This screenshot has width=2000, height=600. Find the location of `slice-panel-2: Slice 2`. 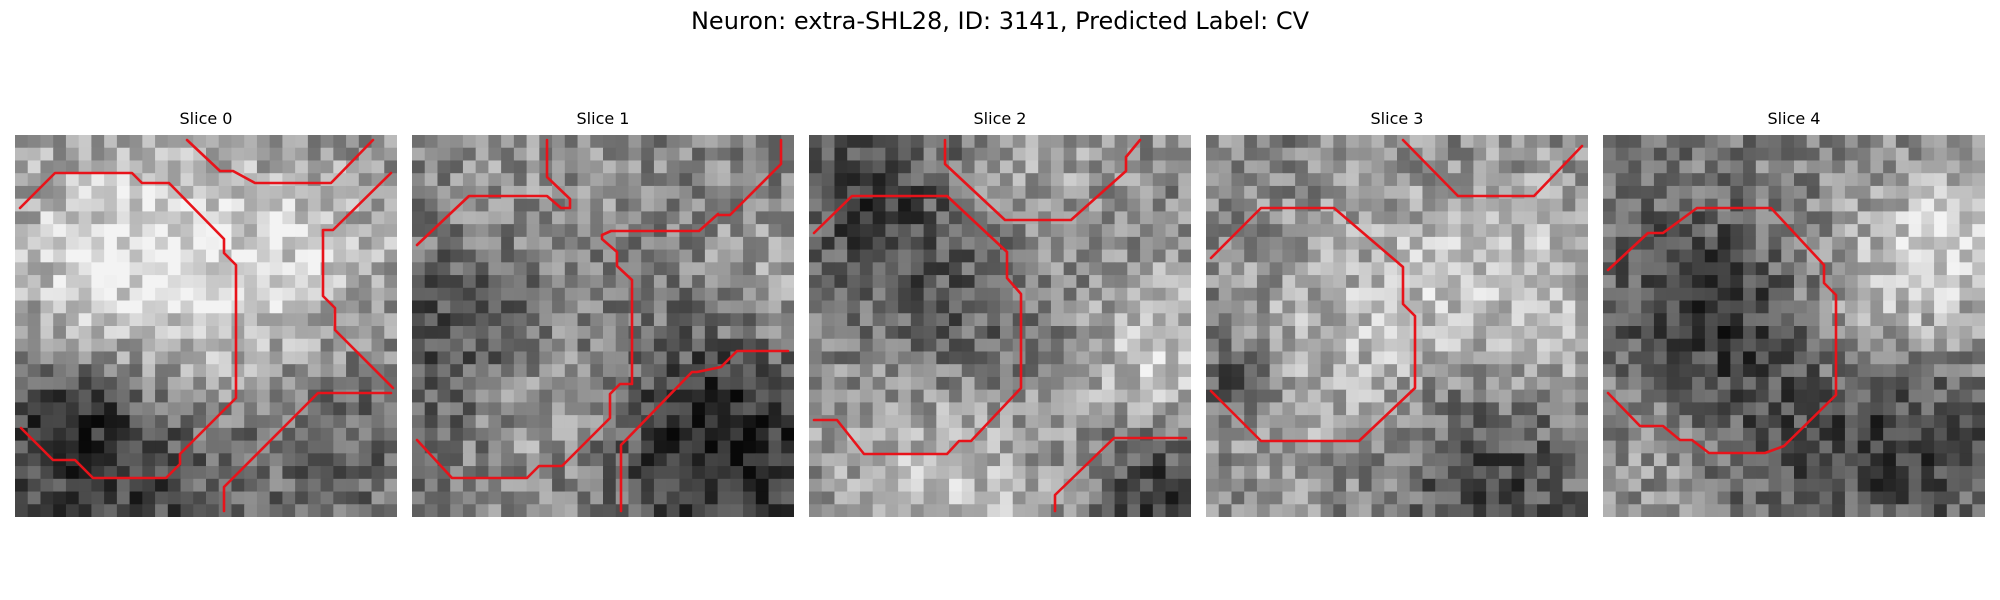

slice-panel-2: Slice 2 is located at coordinates (1000, 312).